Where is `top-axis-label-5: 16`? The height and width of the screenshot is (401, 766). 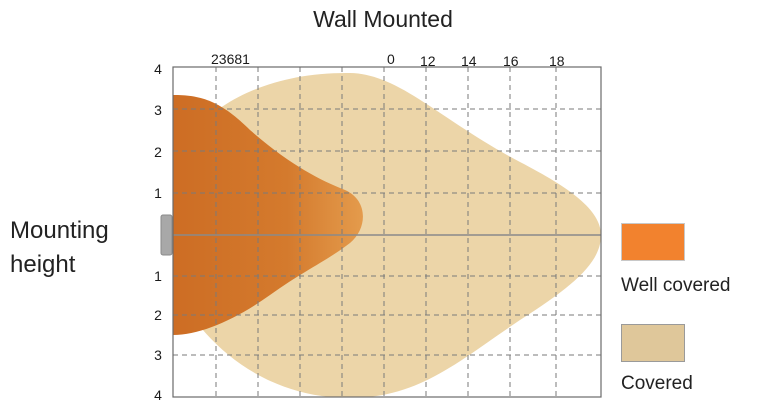
top-axis-label-5: 16 is located at coordinates (511, 61).